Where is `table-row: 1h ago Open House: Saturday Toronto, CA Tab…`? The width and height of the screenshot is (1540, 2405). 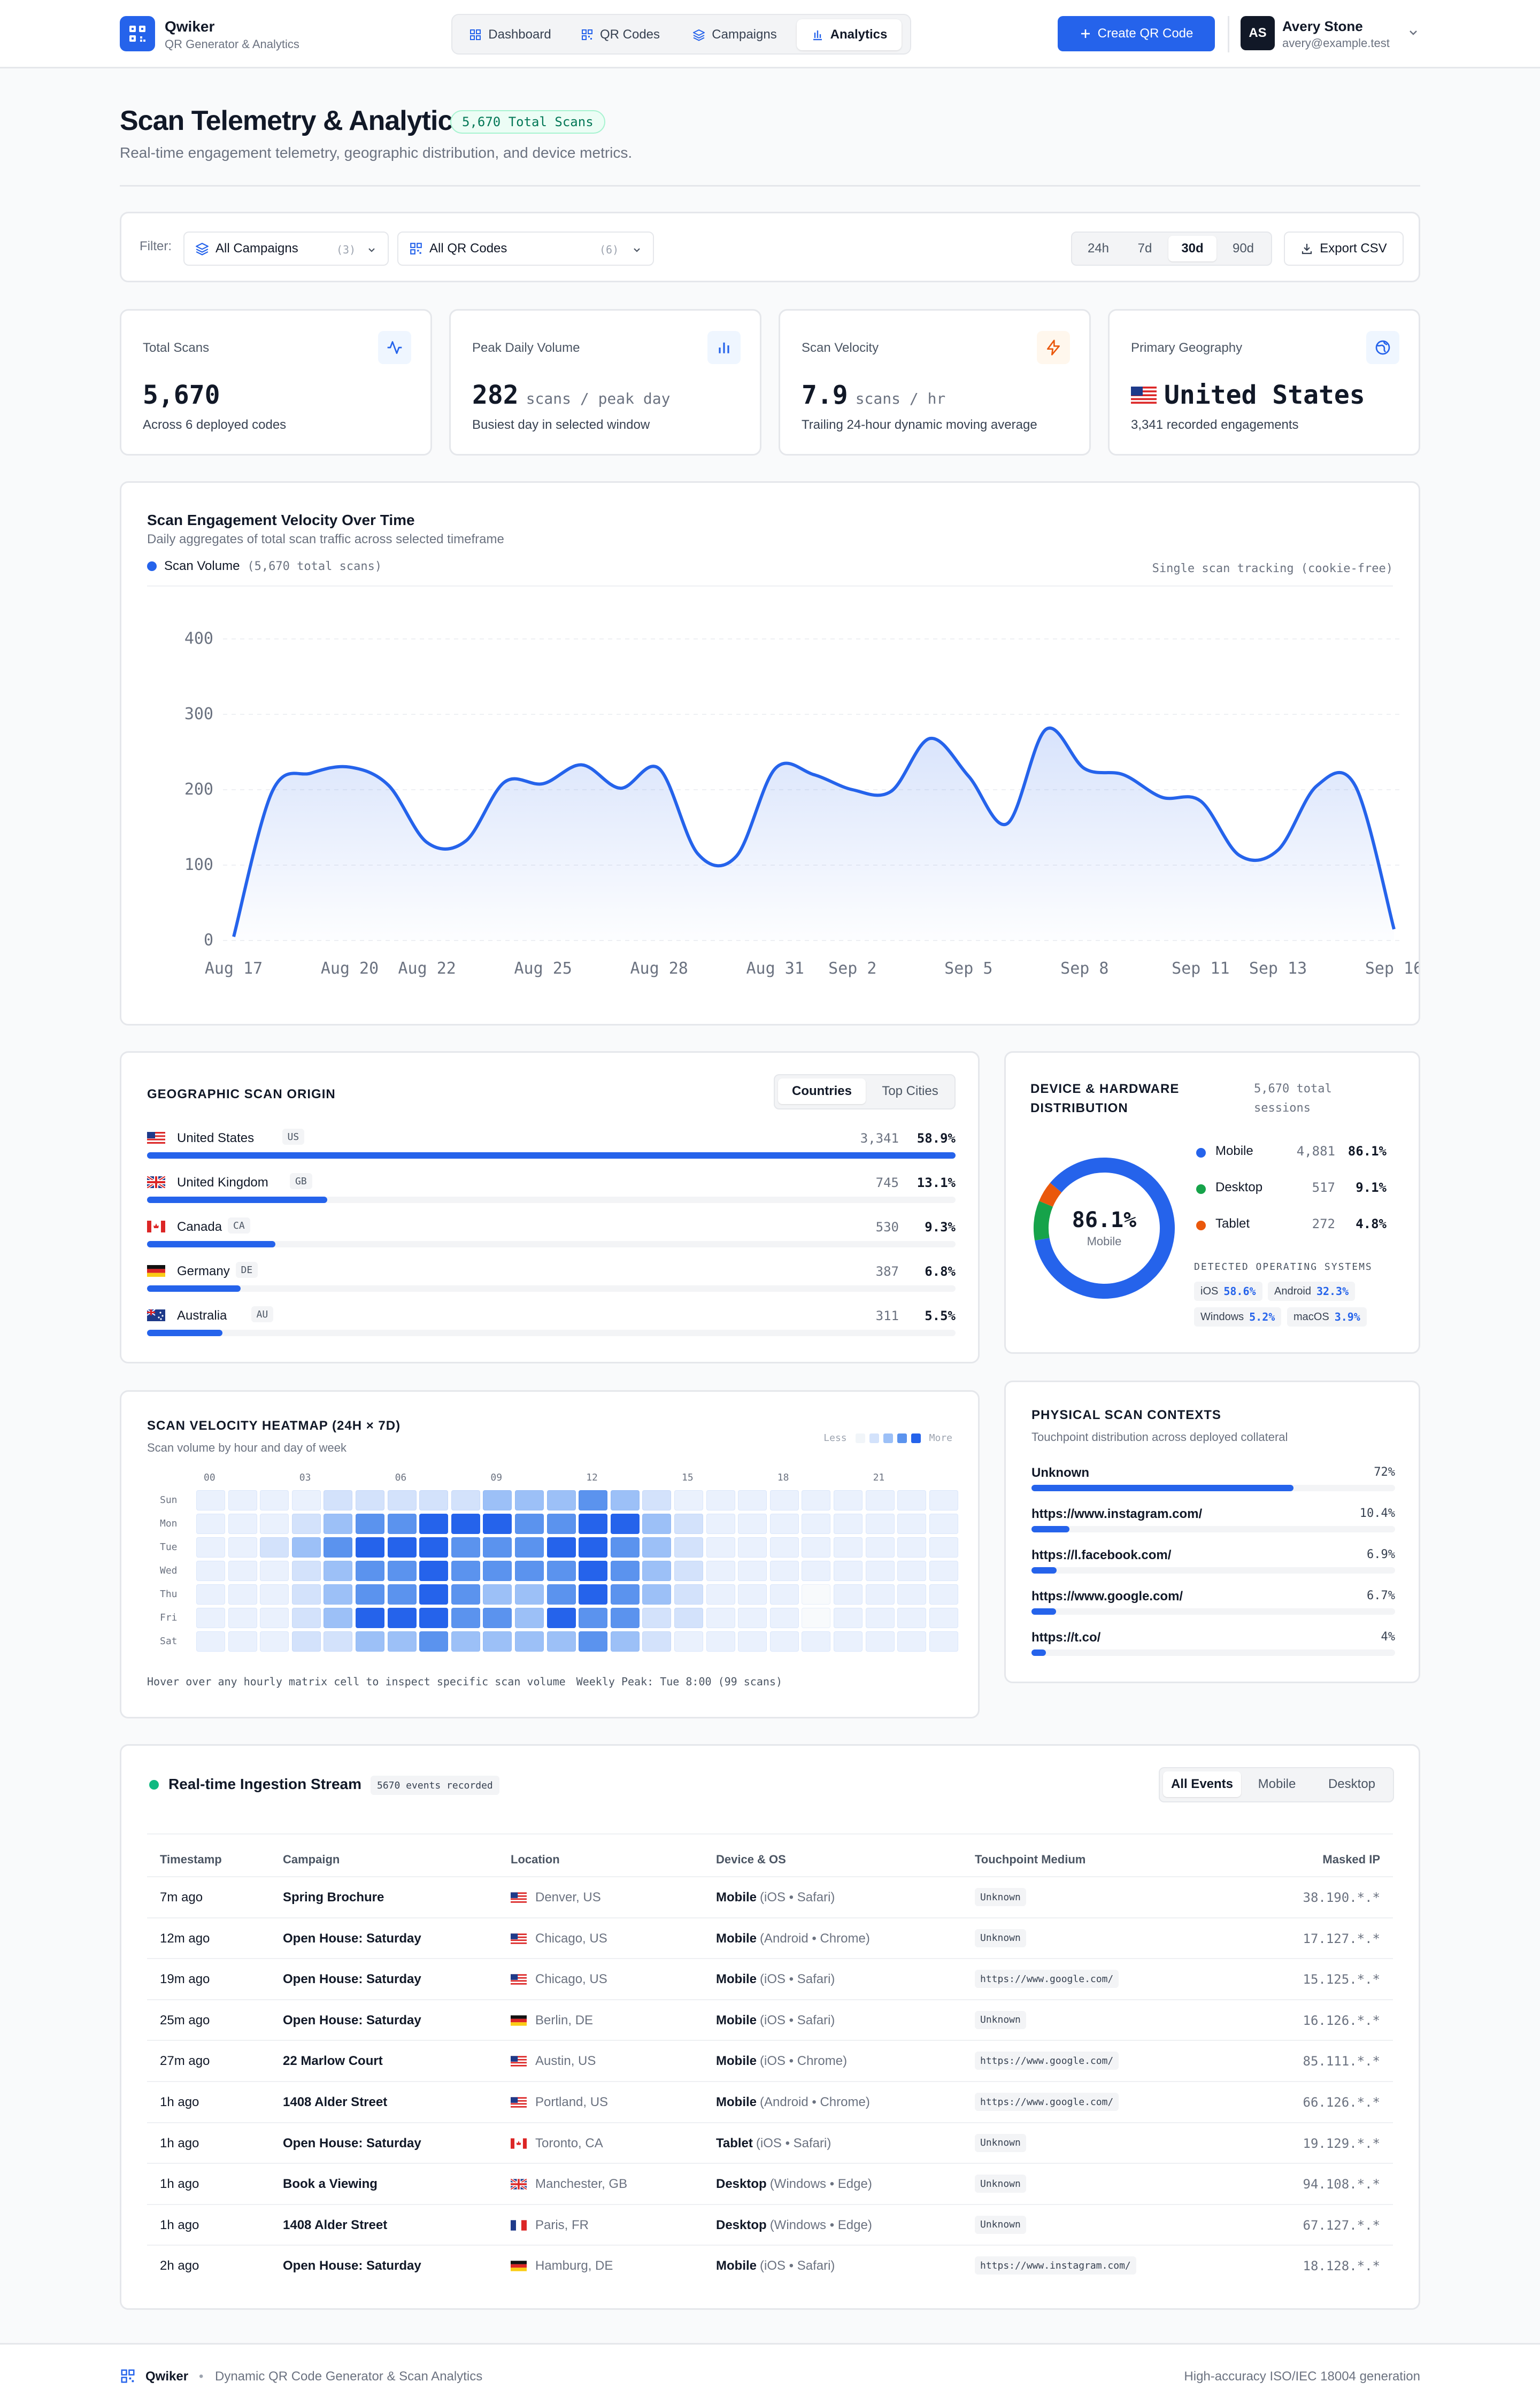
table-row: 1h ago Open House: Saturday Toronto, CA Tab… is located at coordinates (770, 2142).